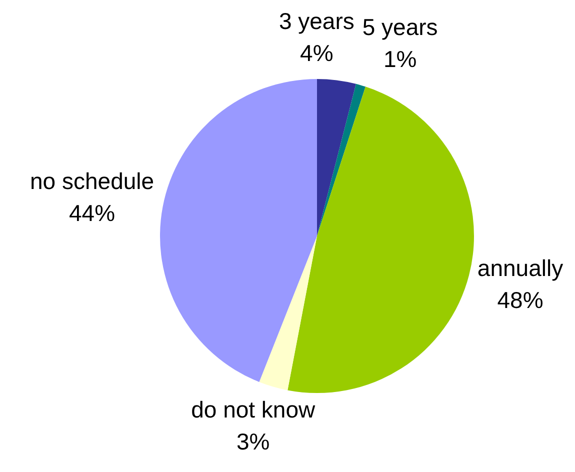  Describe the element at coordinates (316, 21) in the screenshot. I see `slice-label: 3 years` at that location.